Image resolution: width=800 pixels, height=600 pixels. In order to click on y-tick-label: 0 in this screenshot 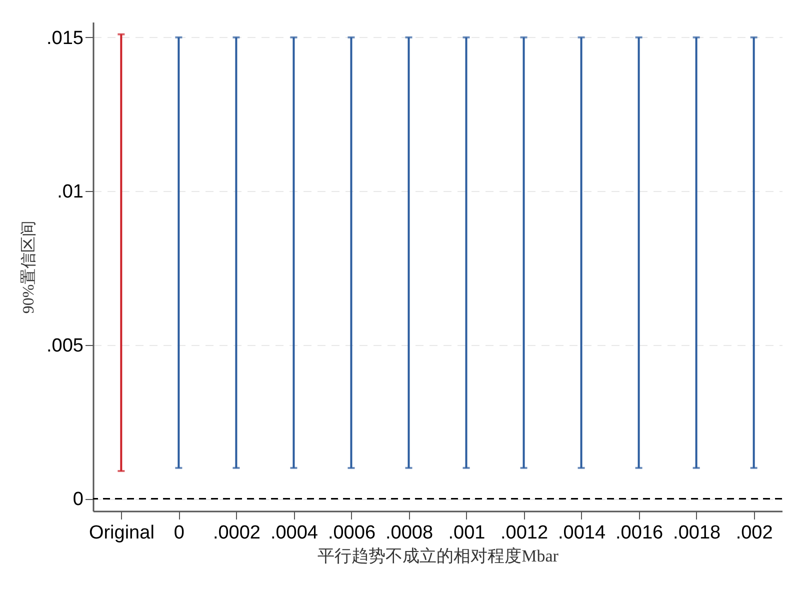, I will do `click(78, 499)`.